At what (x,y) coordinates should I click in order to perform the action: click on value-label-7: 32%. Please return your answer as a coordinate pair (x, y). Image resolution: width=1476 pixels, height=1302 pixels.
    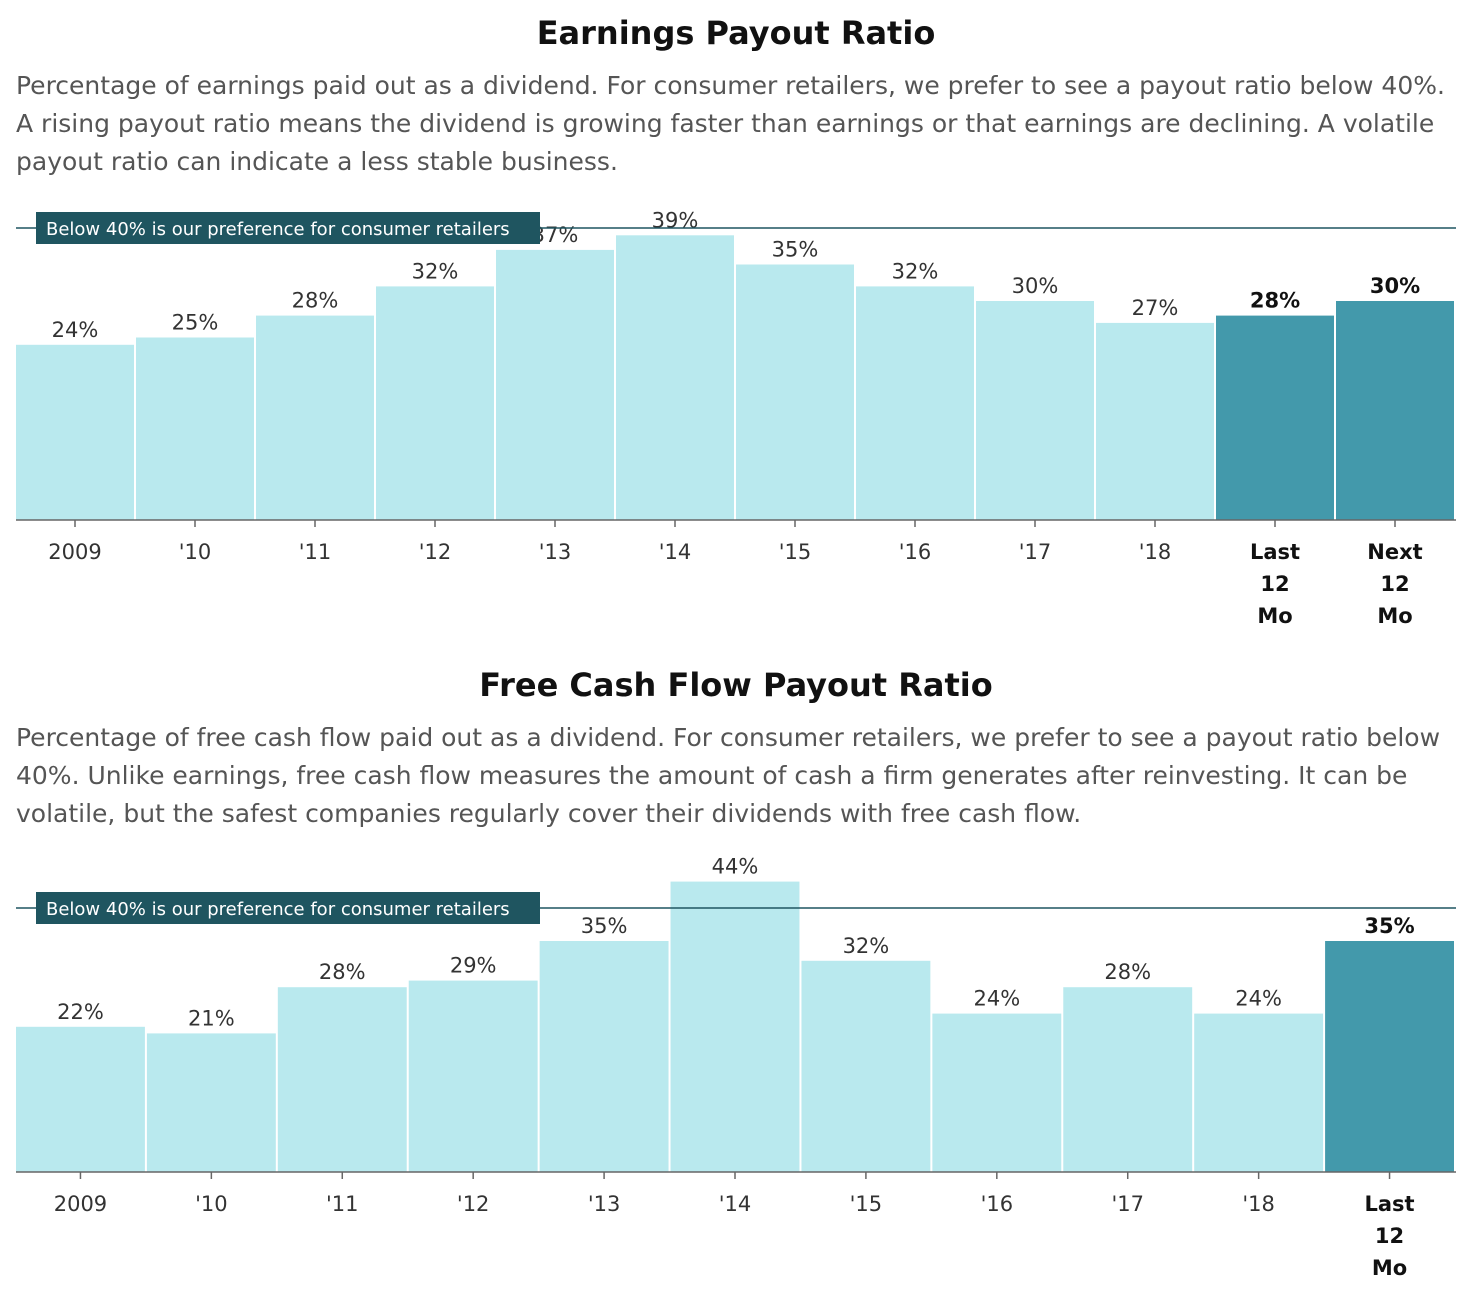
    Looking at the image, I should click on (915, 271).